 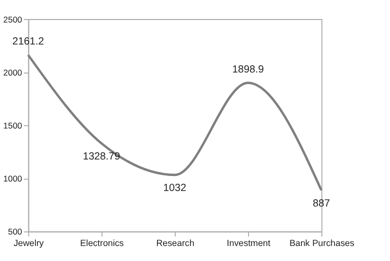 What do you see at coordinates (175, 188) in the screenshot?
I see `data-label: 1032` at bounding box center [175, 188].